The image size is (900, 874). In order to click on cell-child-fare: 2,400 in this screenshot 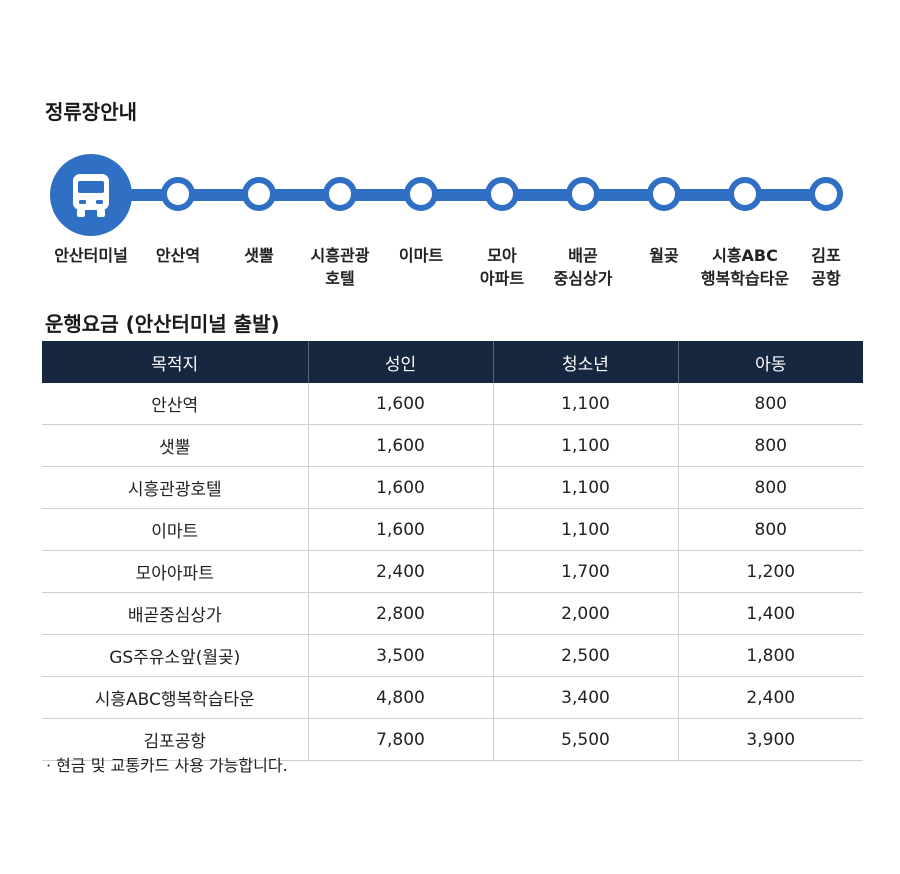, I will do `click(770, 697)`.